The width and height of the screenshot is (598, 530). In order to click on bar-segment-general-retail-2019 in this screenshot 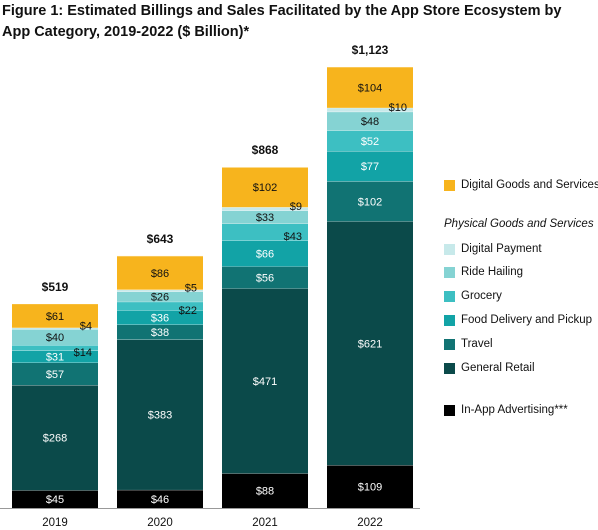, I will do `click(55, 438)`.